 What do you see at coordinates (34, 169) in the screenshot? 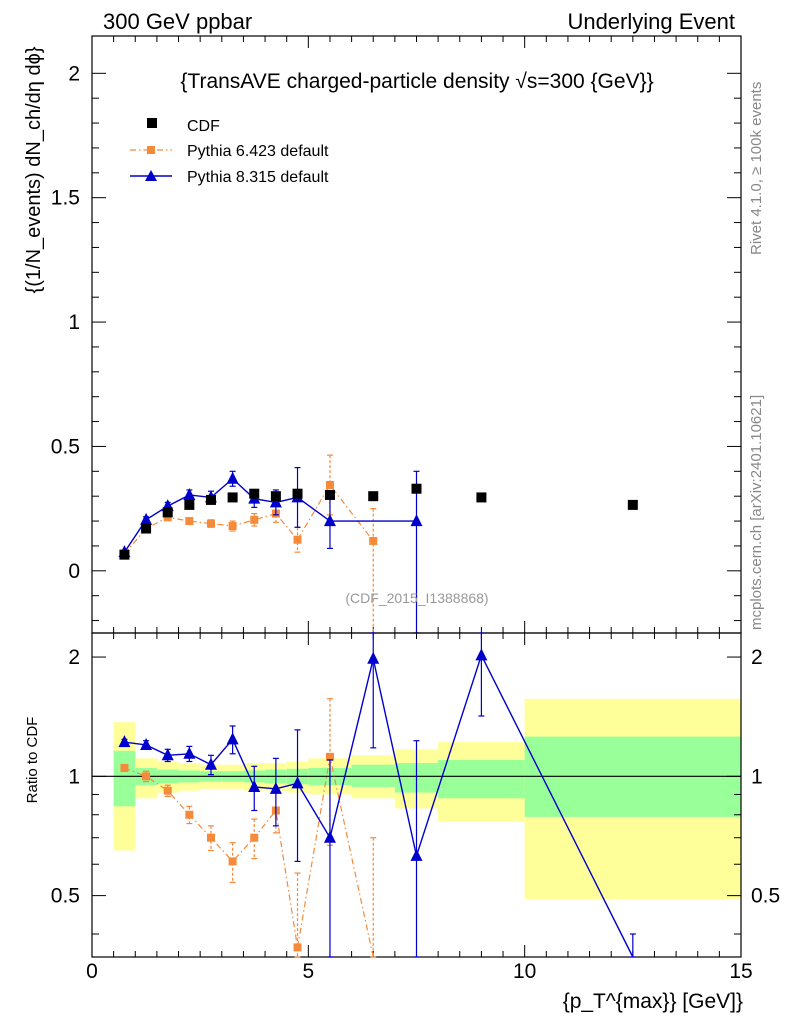
I see `main-ylabel: {(1/N_events) dN_ch/dη dϕ}` at bounding box center [34, 169].